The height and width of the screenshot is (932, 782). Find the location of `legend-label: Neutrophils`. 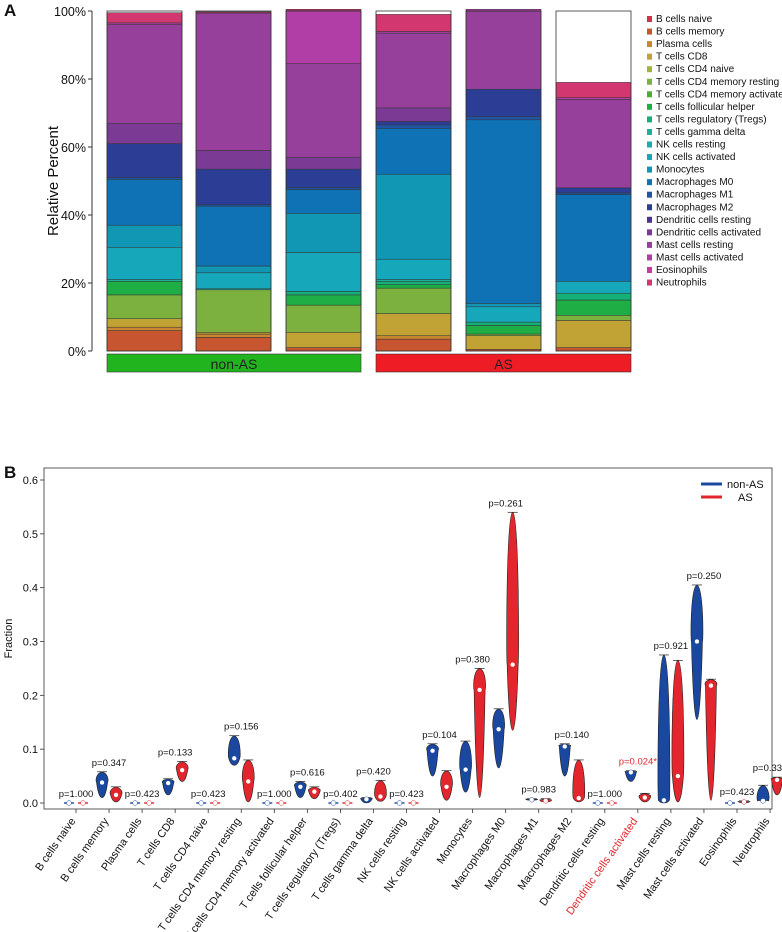

legend-label: Neutrophils is located at coordinates (681, 283).